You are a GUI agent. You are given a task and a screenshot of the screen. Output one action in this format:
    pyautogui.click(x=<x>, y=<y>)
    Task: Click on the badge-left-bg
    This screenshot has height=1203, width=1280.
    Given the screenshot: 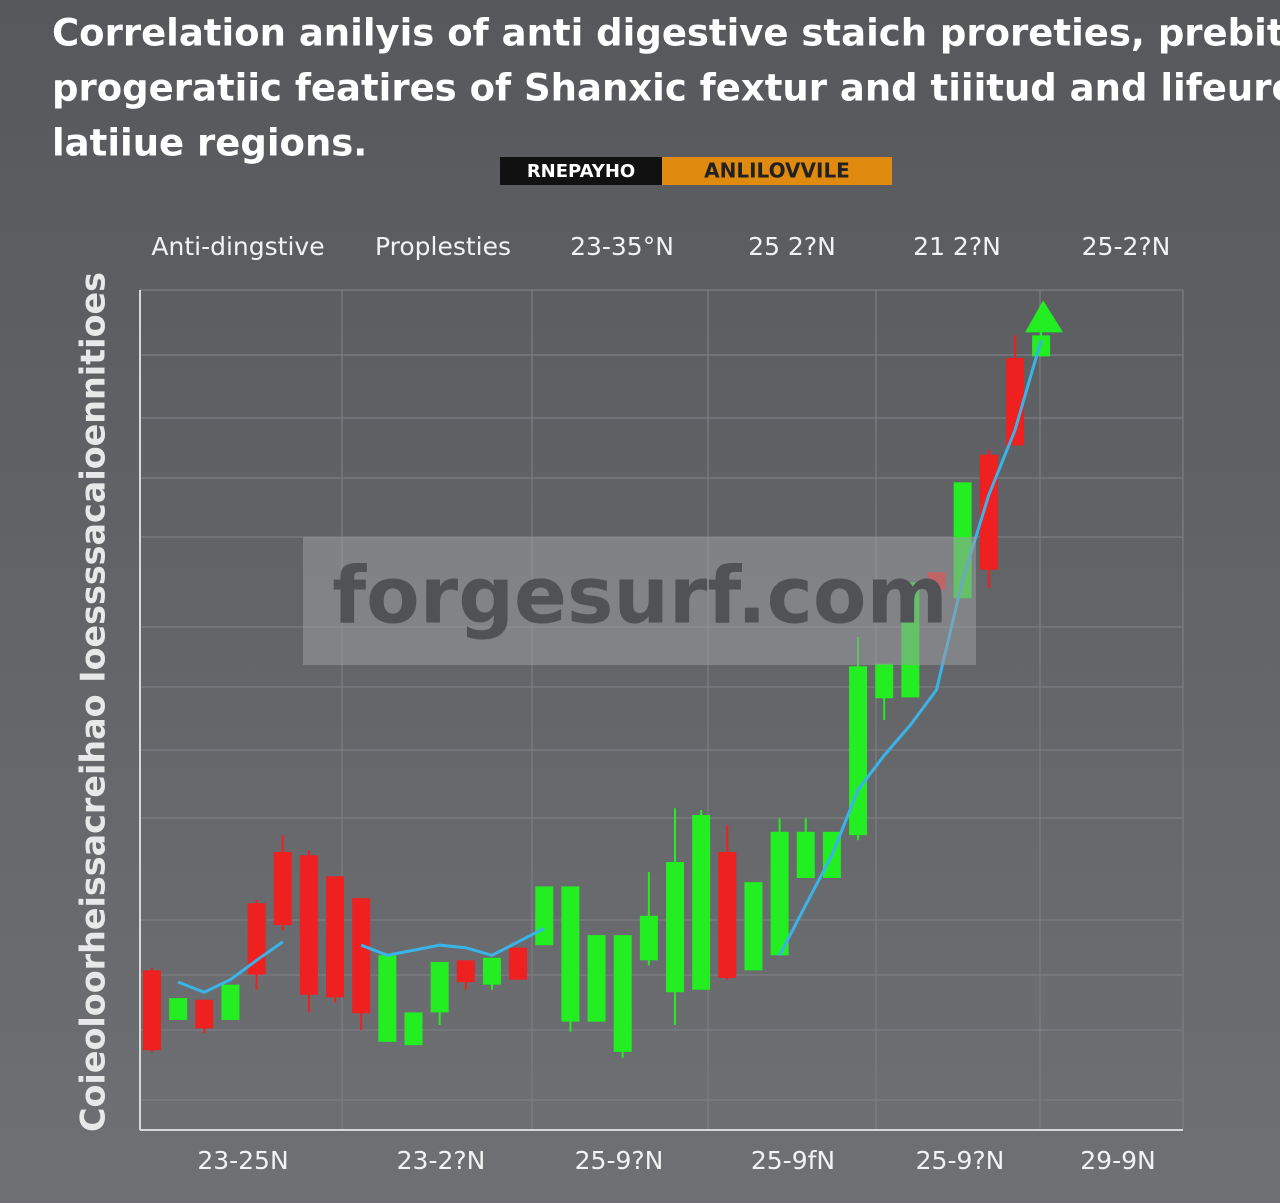 What is the action you would take?
    pyautogui.click(x=581, y=171)
    